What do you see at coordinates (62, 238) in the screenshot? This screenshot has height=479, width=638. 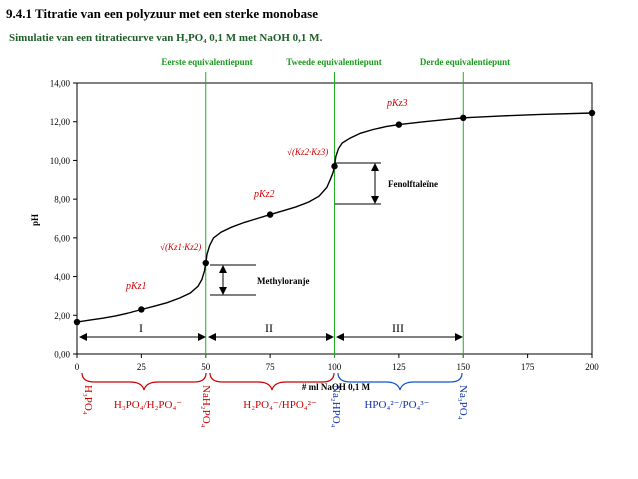 I see `y-tick-label: 6,00` at bounding box center [62, 238].